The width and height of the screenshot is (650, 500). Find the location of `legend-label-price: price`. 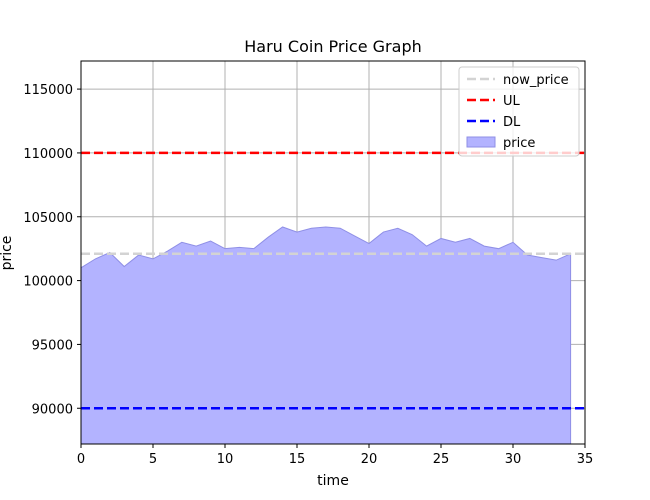

legend-label-price: price is located at coordinates (519, 143).